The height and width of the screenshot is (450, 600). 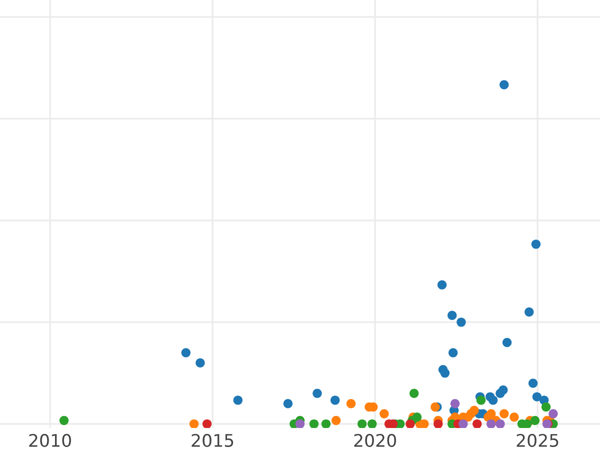 I want to click on x-tick-label: 2025, so click(x=537, y=440).